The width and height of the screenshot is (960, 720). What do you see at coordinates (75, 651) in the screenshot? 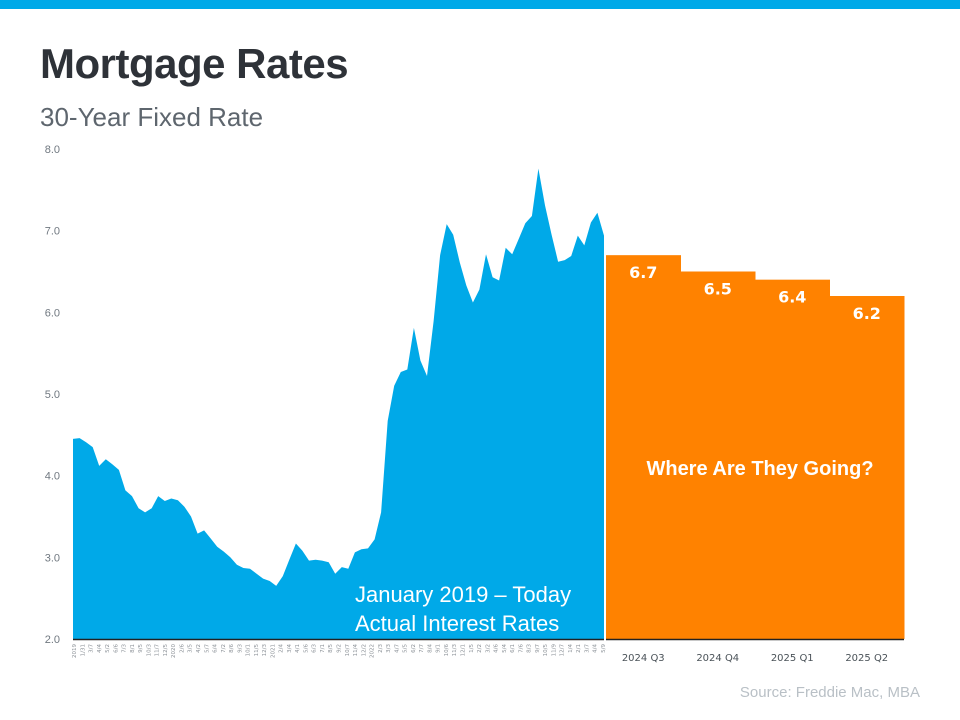
I see `x-tick-label: 2019` at bounding box center [75, 651].